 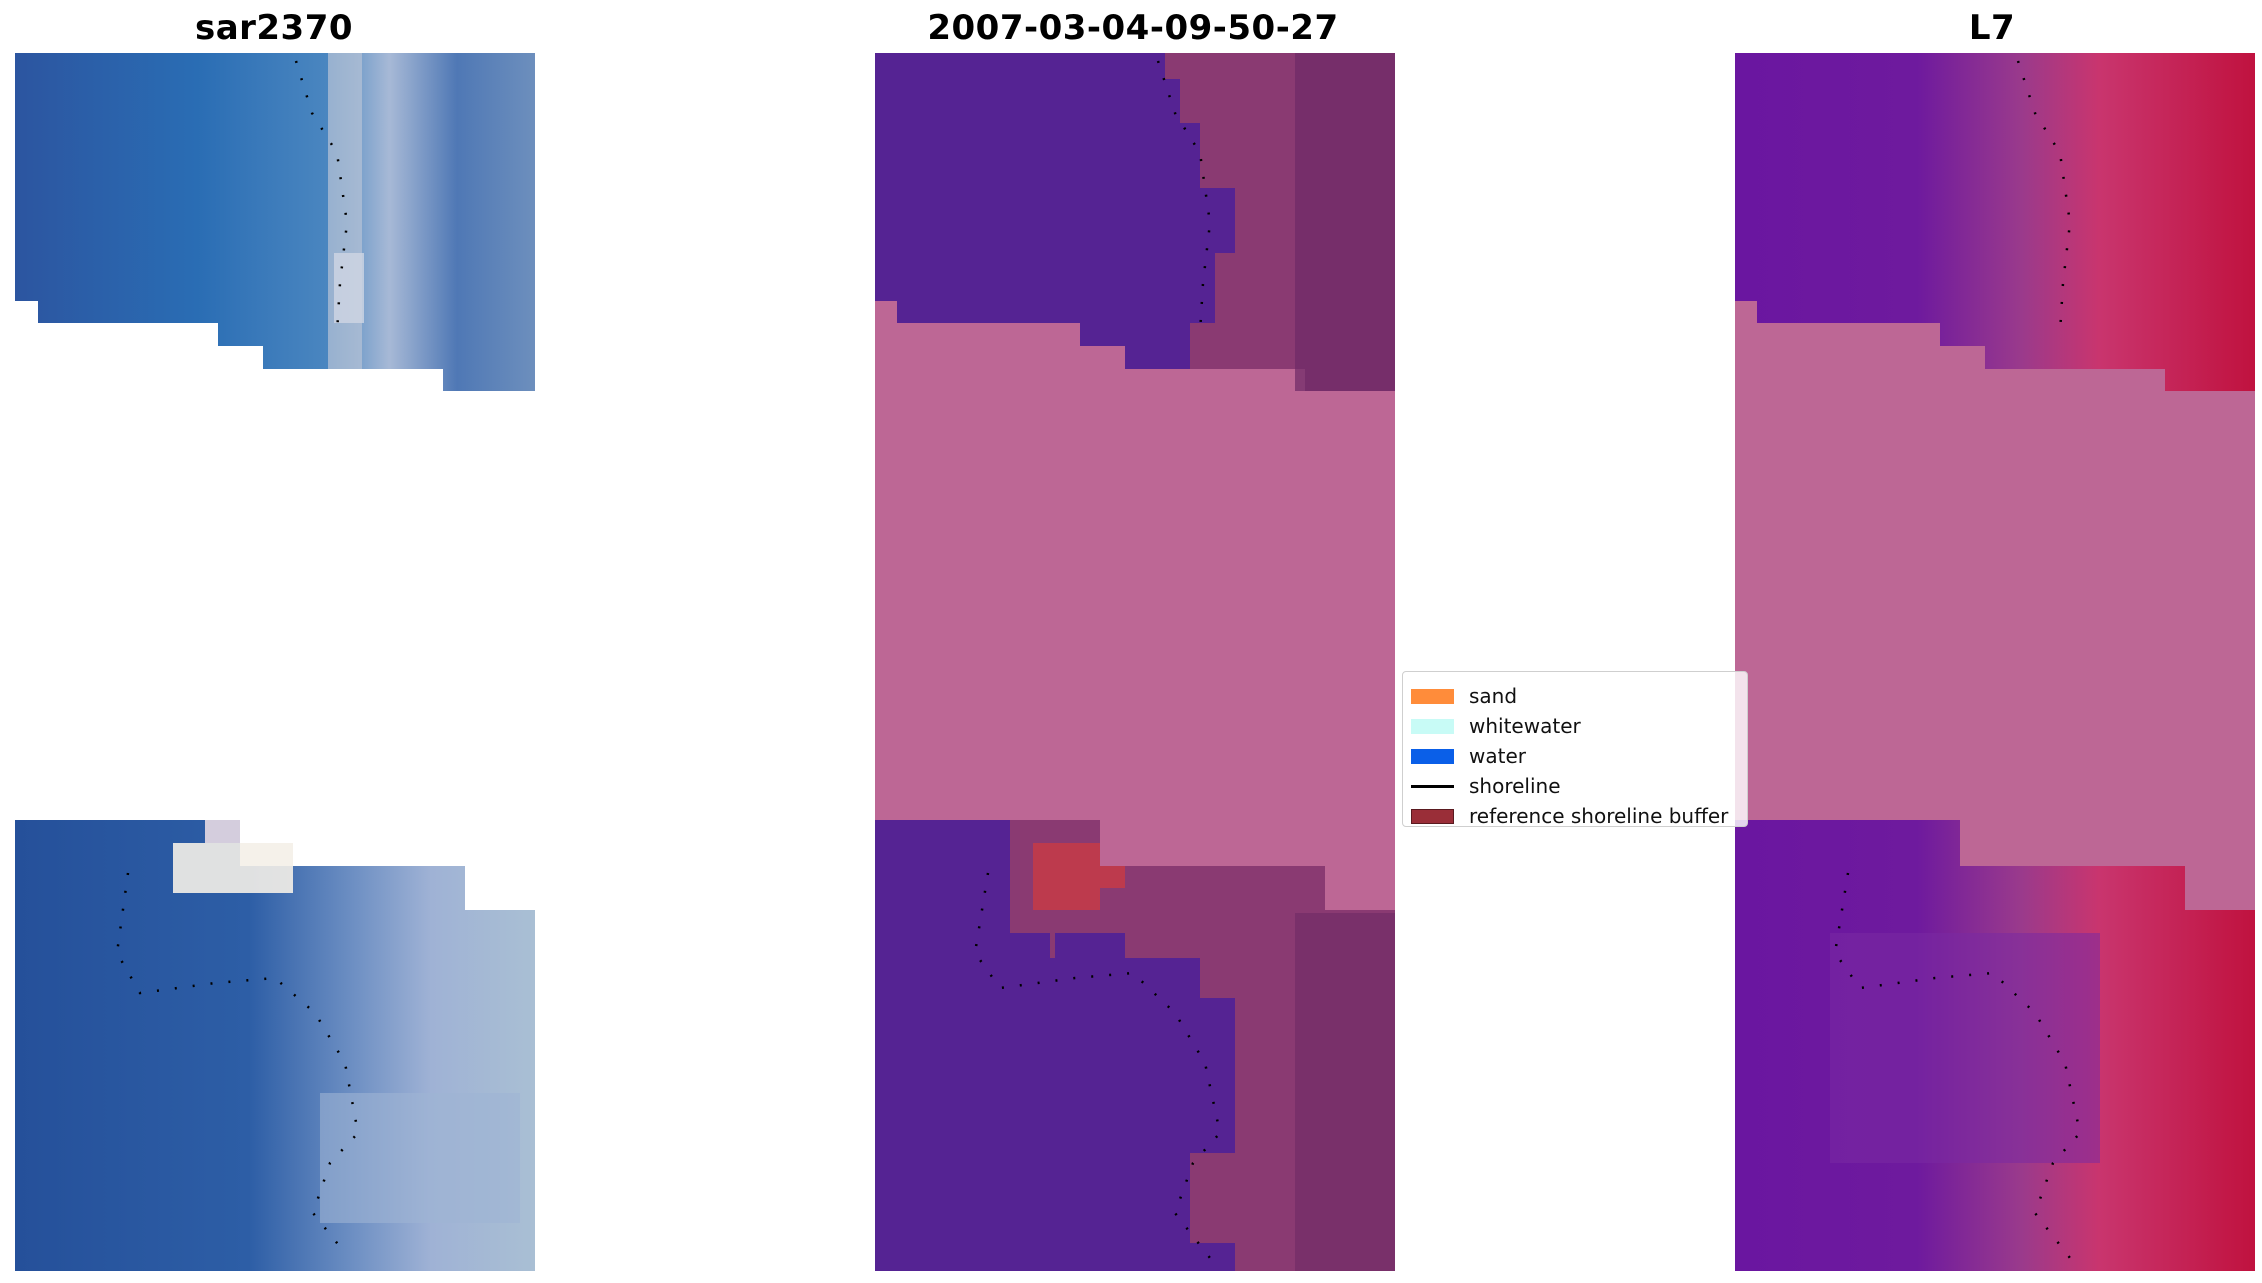 What do you see at coordinates (1432, 756) in the screenshot?
I see `legend-swatch-water` at bounding box center [1432, 756].